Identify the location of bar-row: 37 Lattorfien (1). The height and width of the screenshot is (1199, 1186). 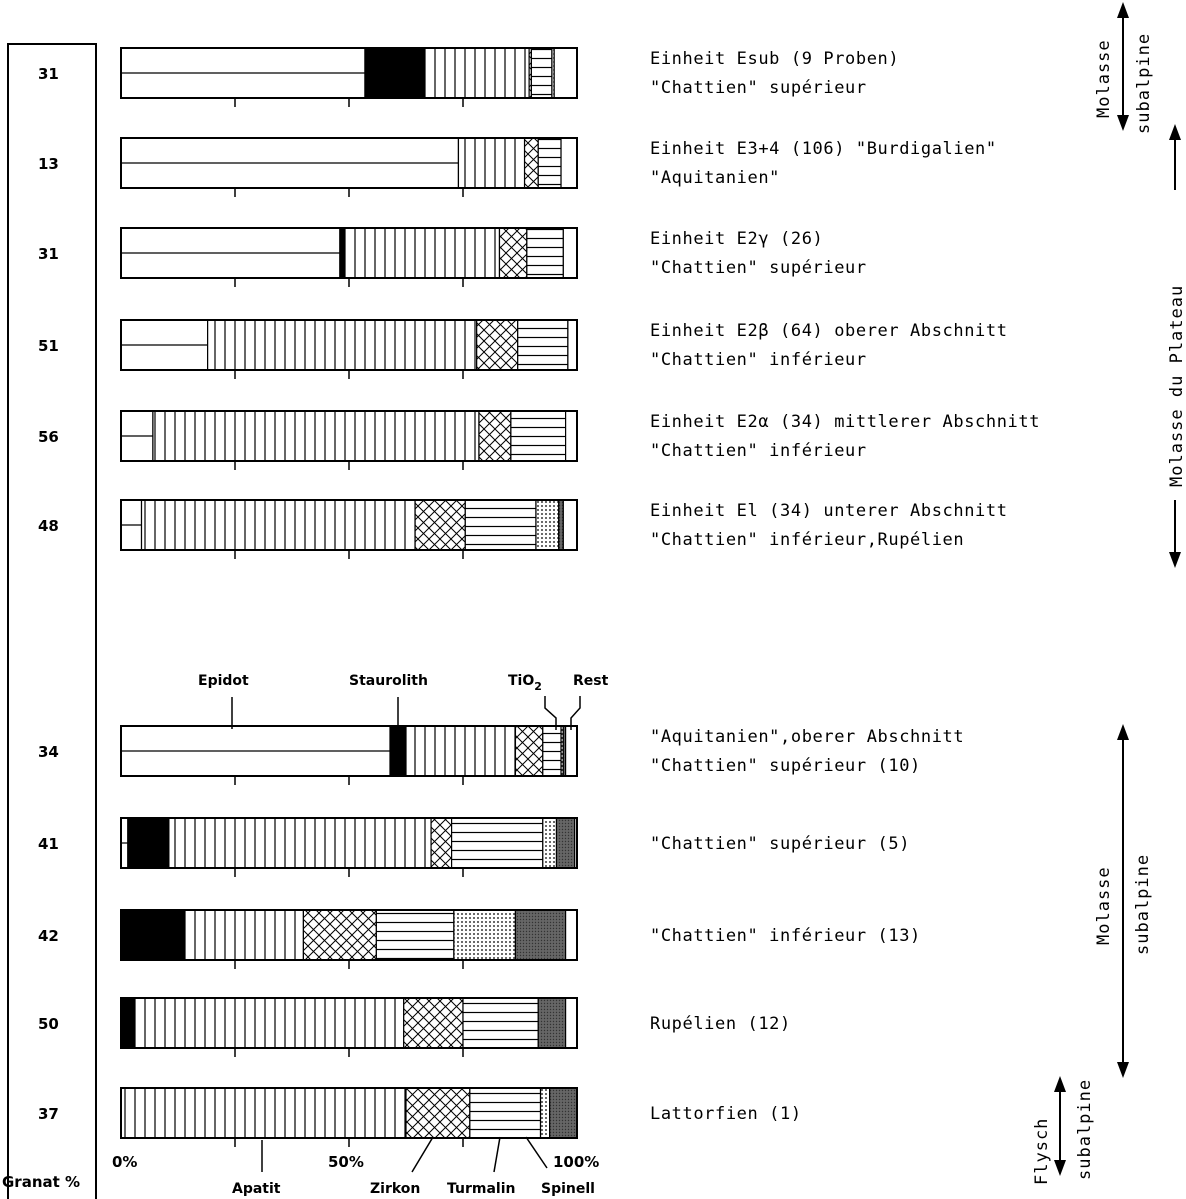
(420, 1117).